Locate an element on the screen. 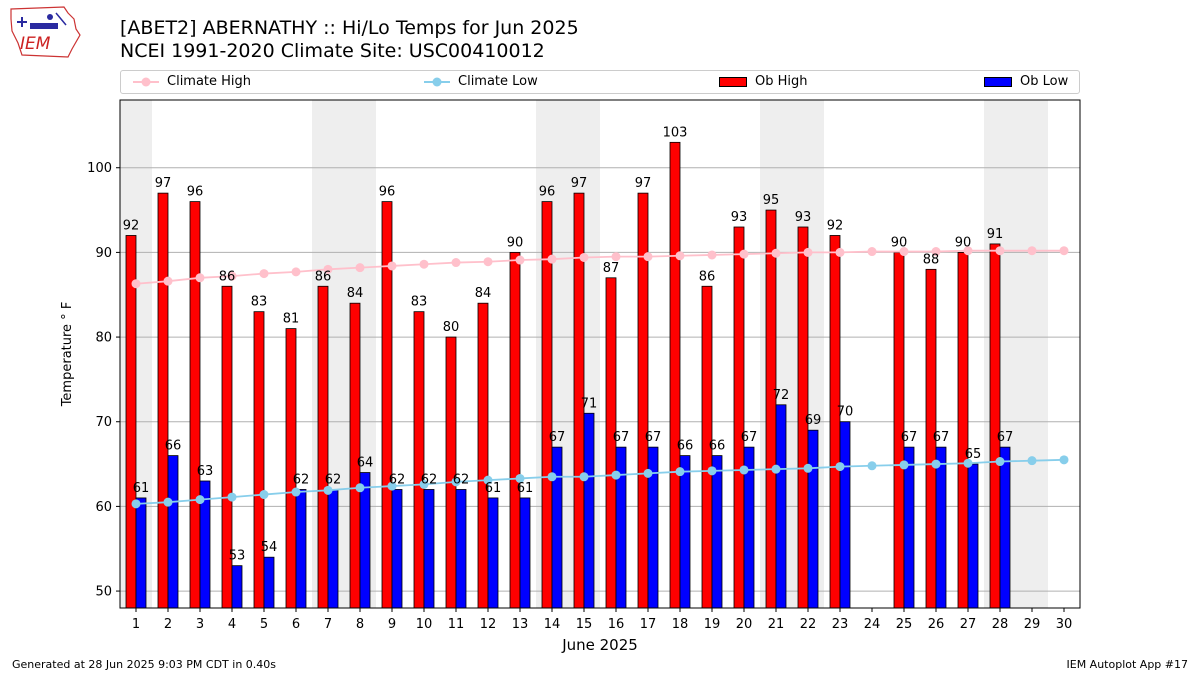 The height and width of the screenshot is (675, 1200). ob-low-label: 62 is located at coordinates (301, 479).